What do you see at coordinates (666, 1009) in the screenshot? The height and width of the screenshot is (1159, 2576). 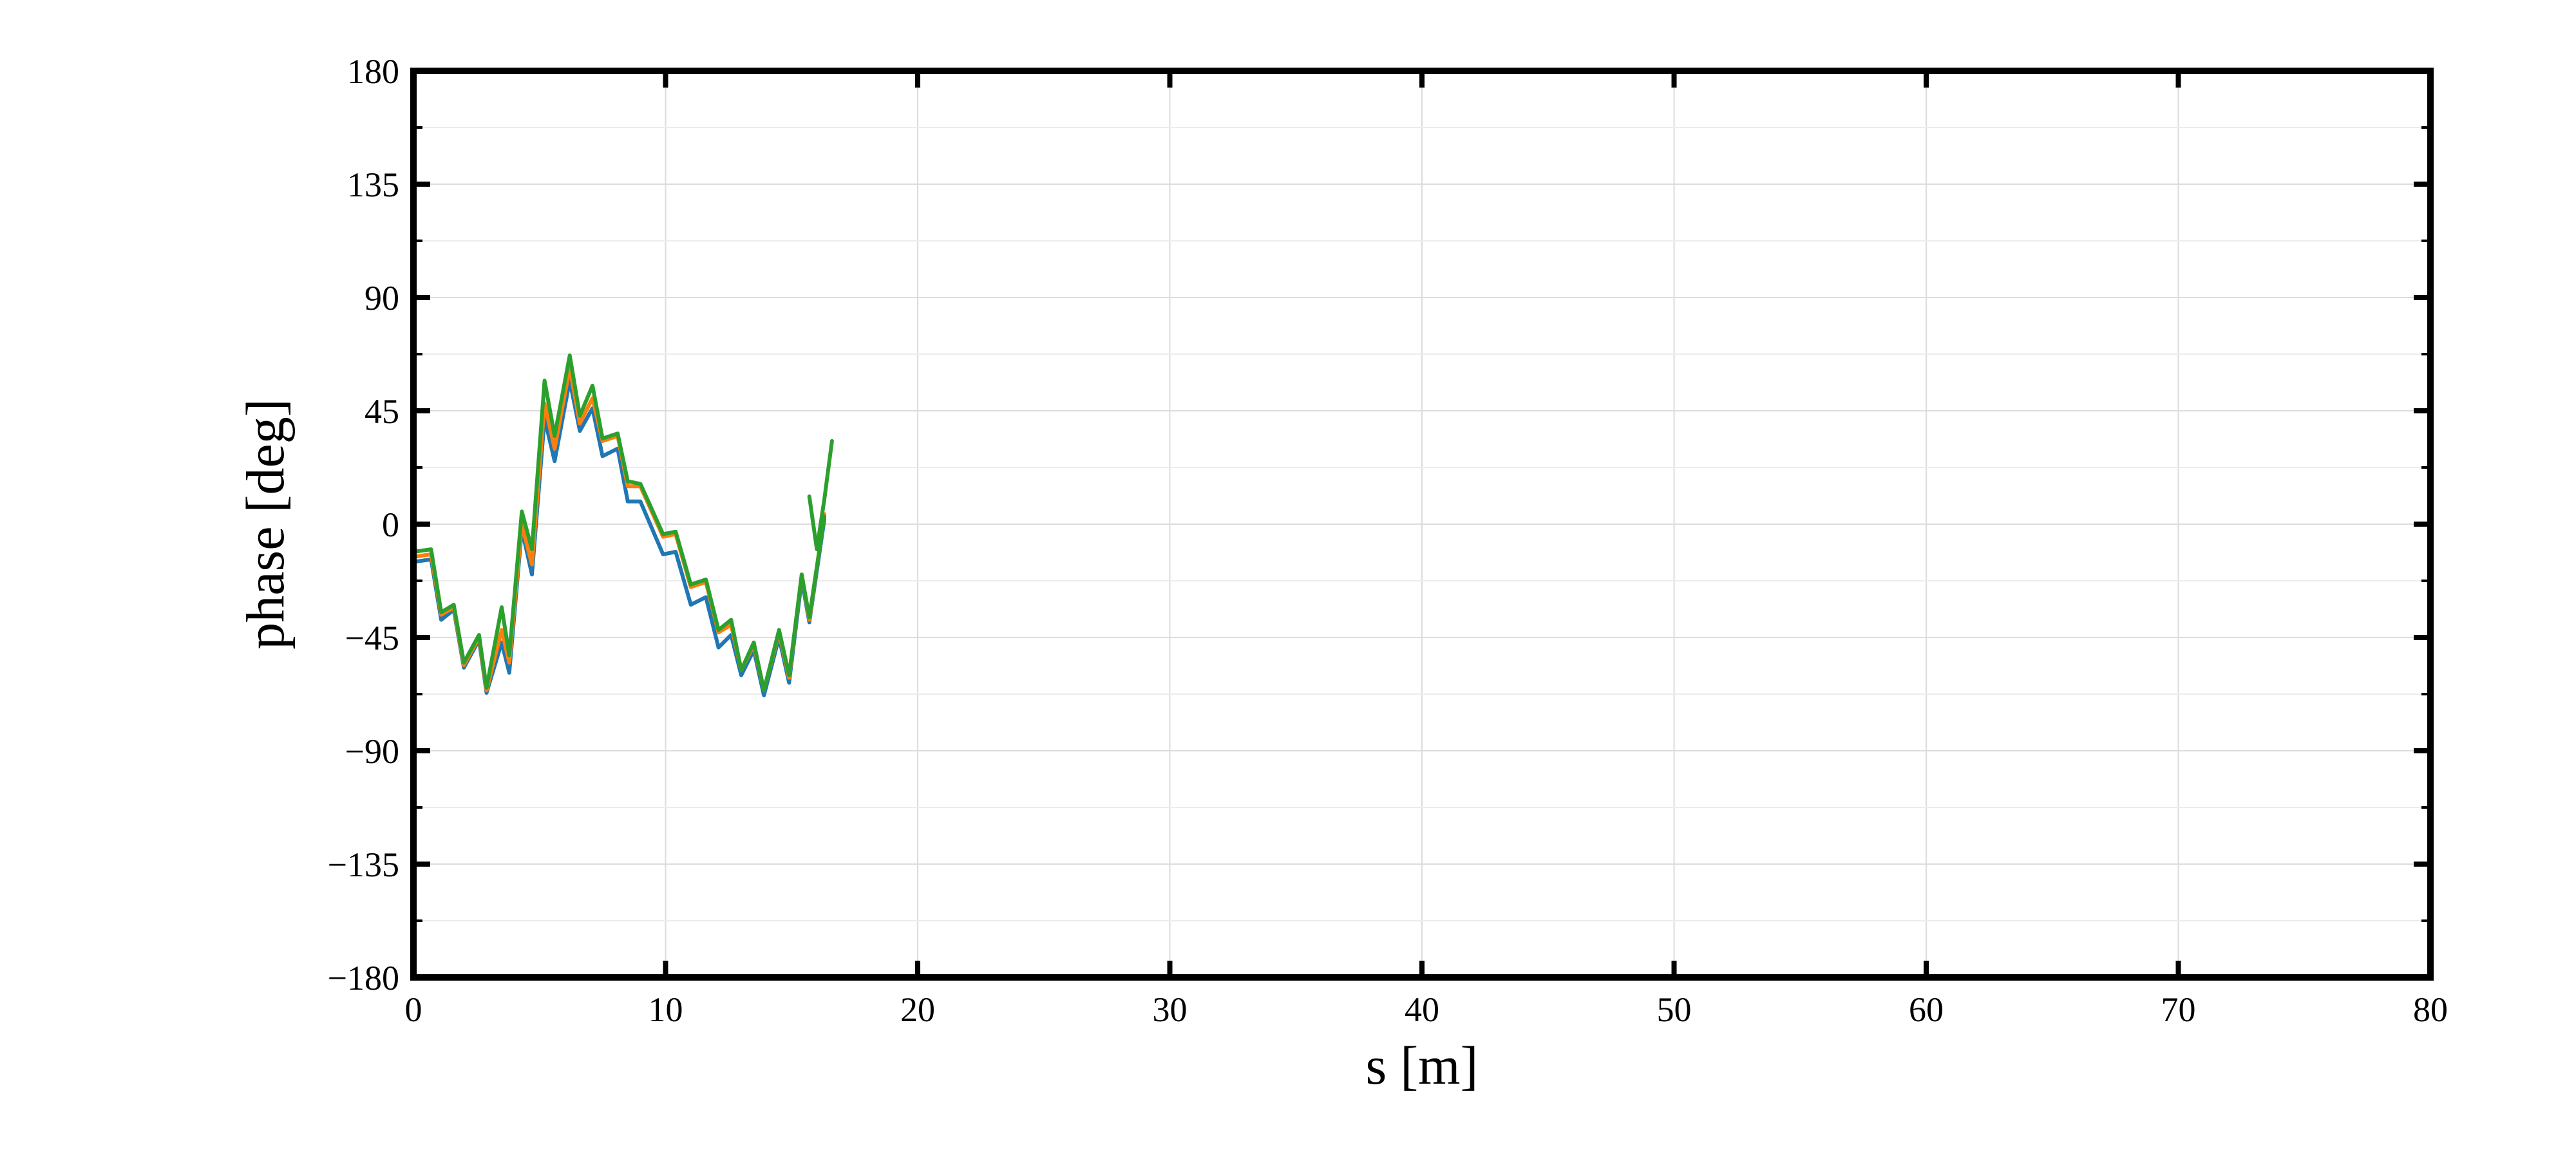 I see `x-tick-label: 10` at bounding box center [666, 1009].